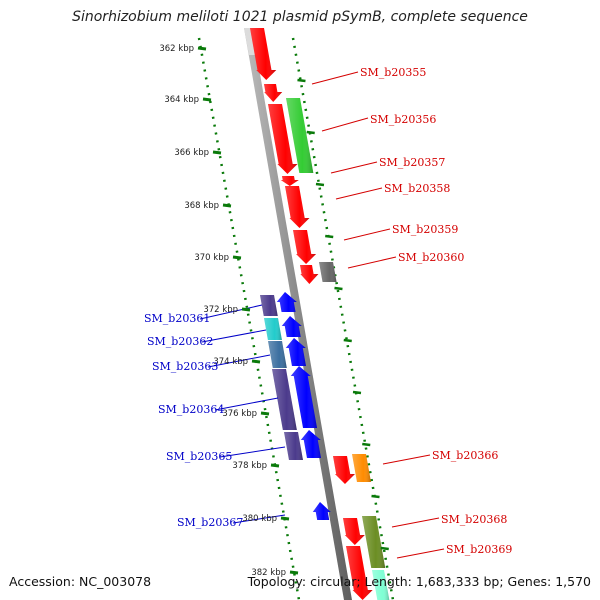  Describe the element at coordinates (210, 522) in the screenshot. I see `gene-label: SM_b20367` at that location.